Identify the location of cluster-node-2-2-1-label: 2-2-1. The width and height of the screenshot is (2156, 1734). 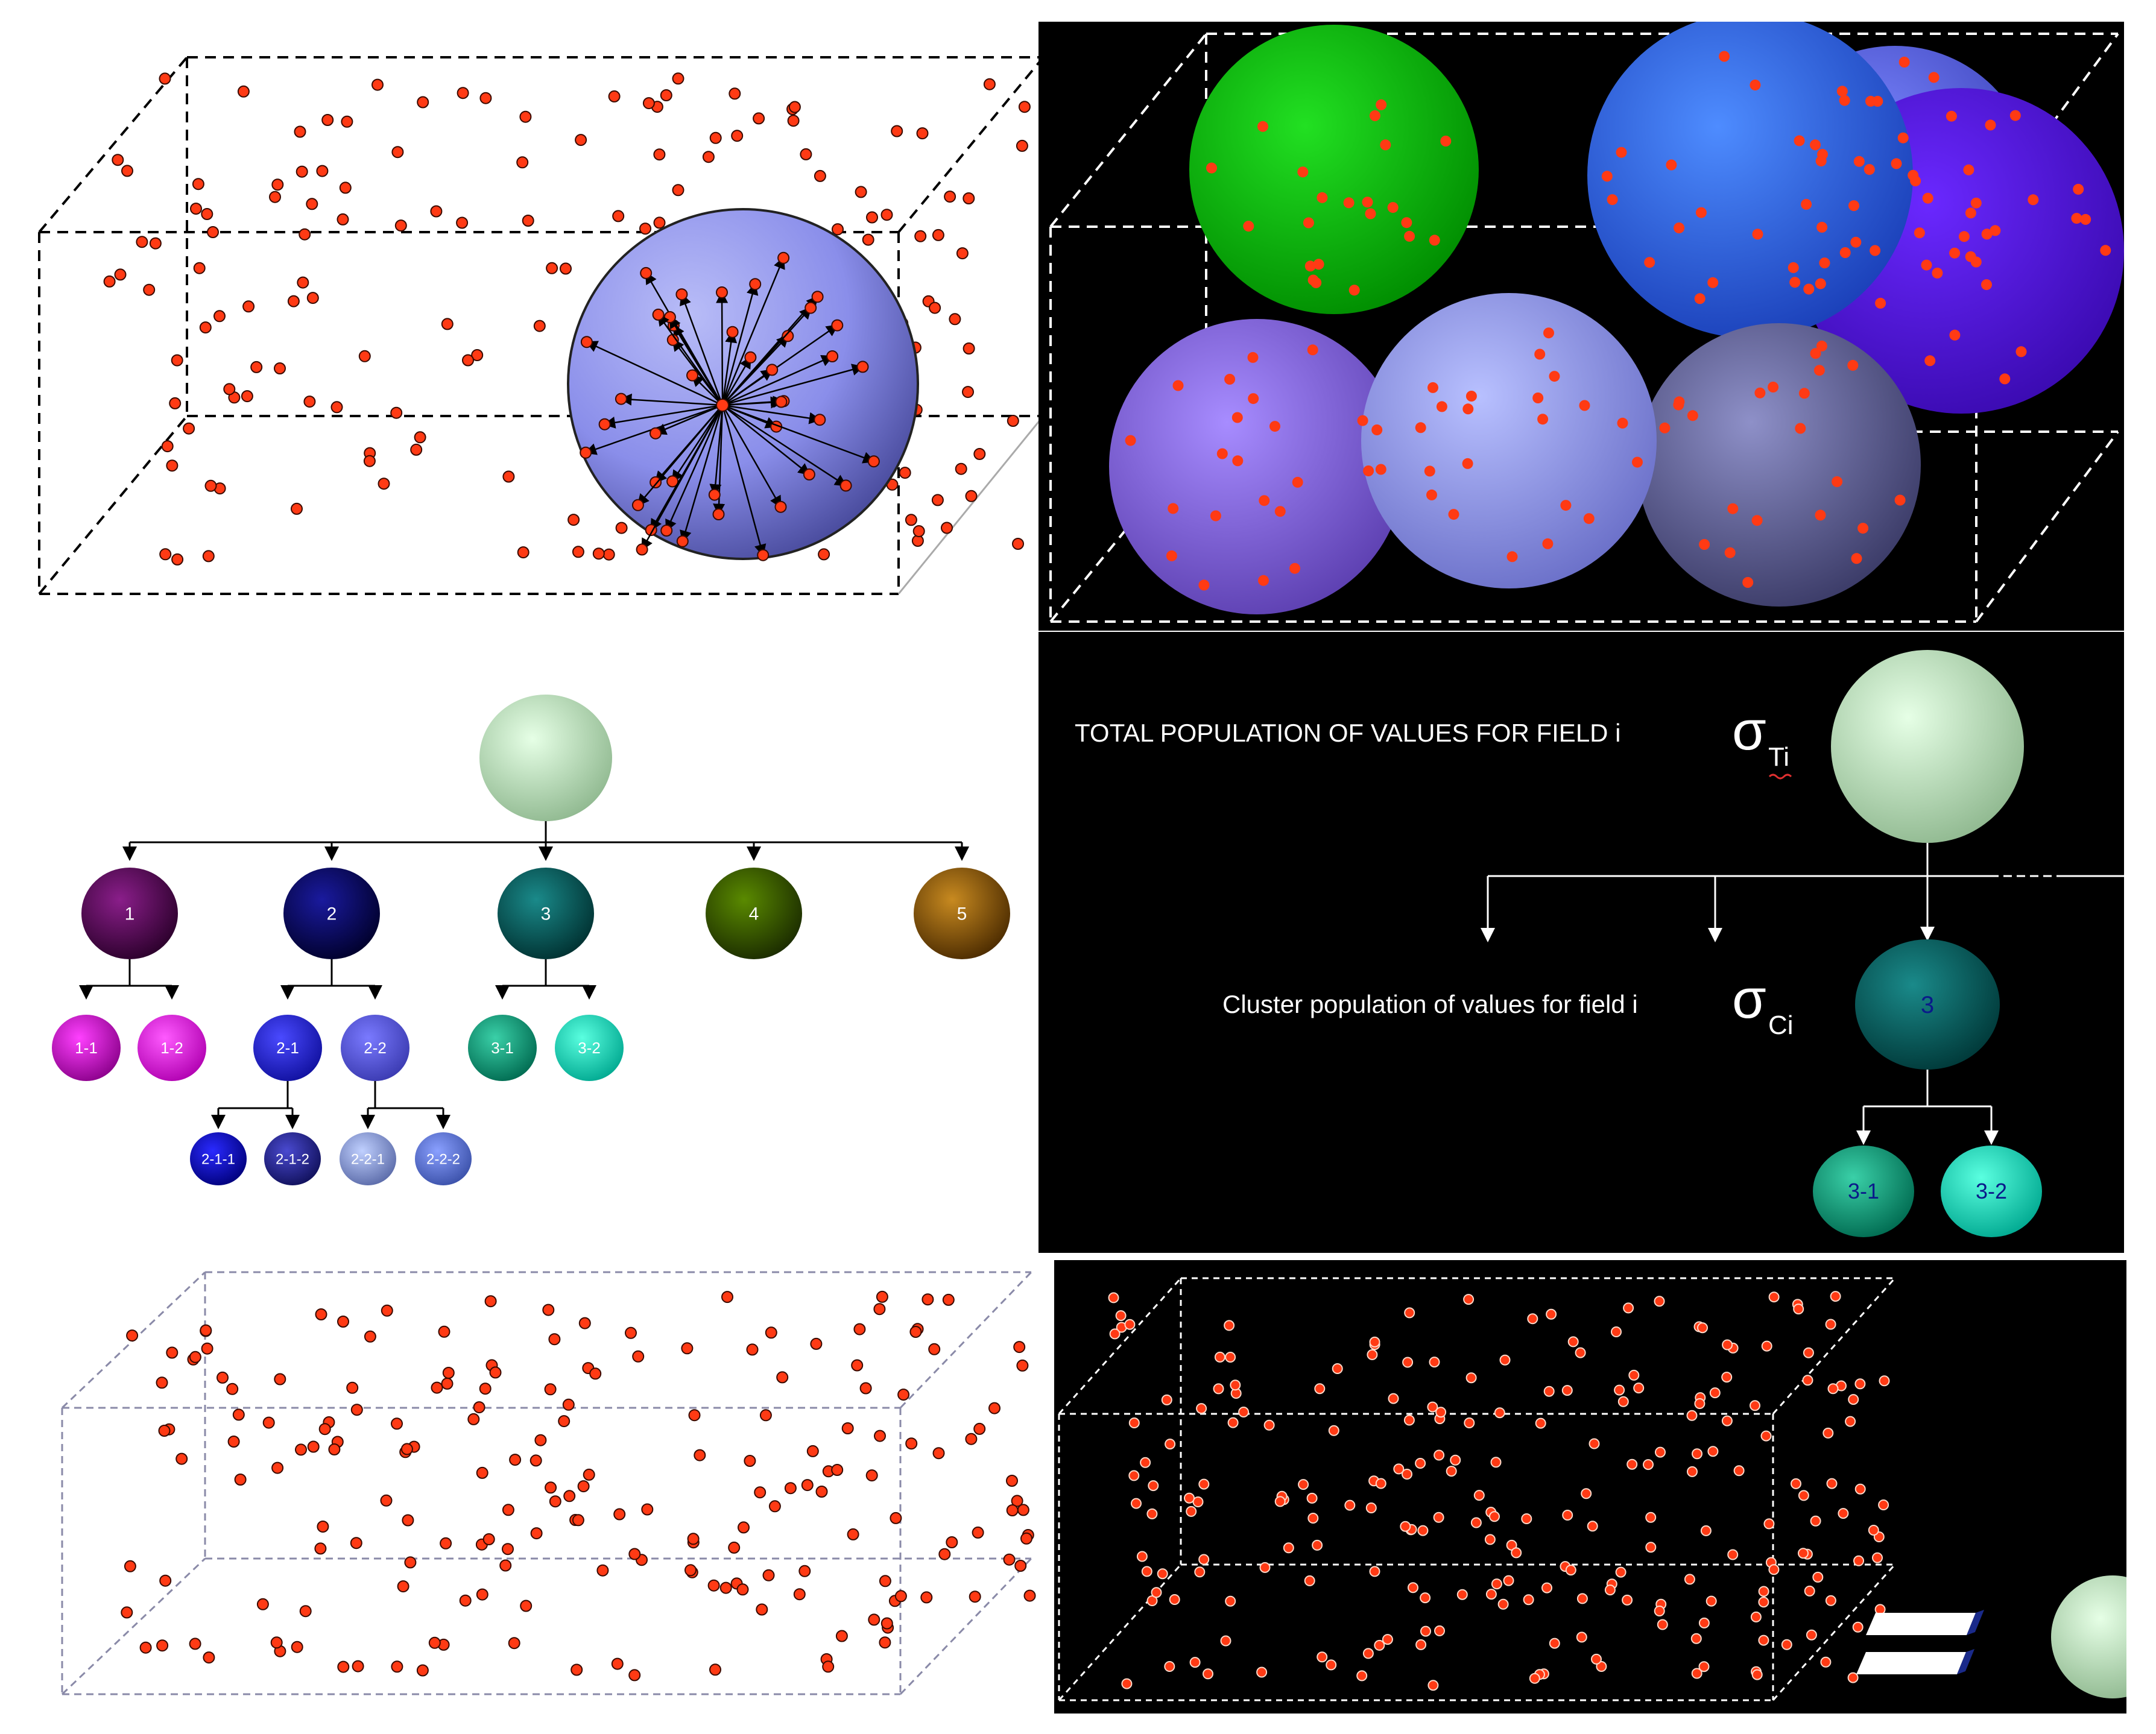
(368, 1159).